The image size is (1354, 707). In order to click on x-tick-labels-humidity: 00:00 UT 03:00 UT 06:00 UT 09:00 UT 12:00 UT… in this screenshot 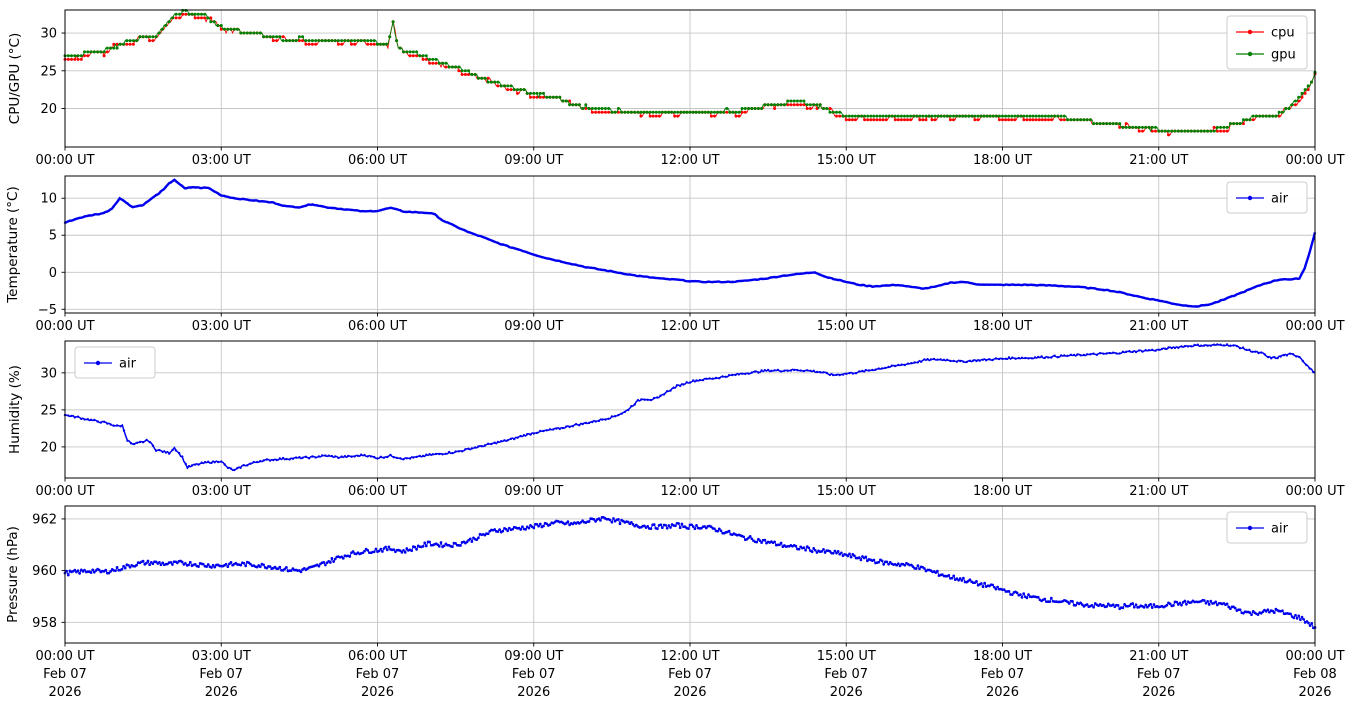, I will do `click(690, 488)`.